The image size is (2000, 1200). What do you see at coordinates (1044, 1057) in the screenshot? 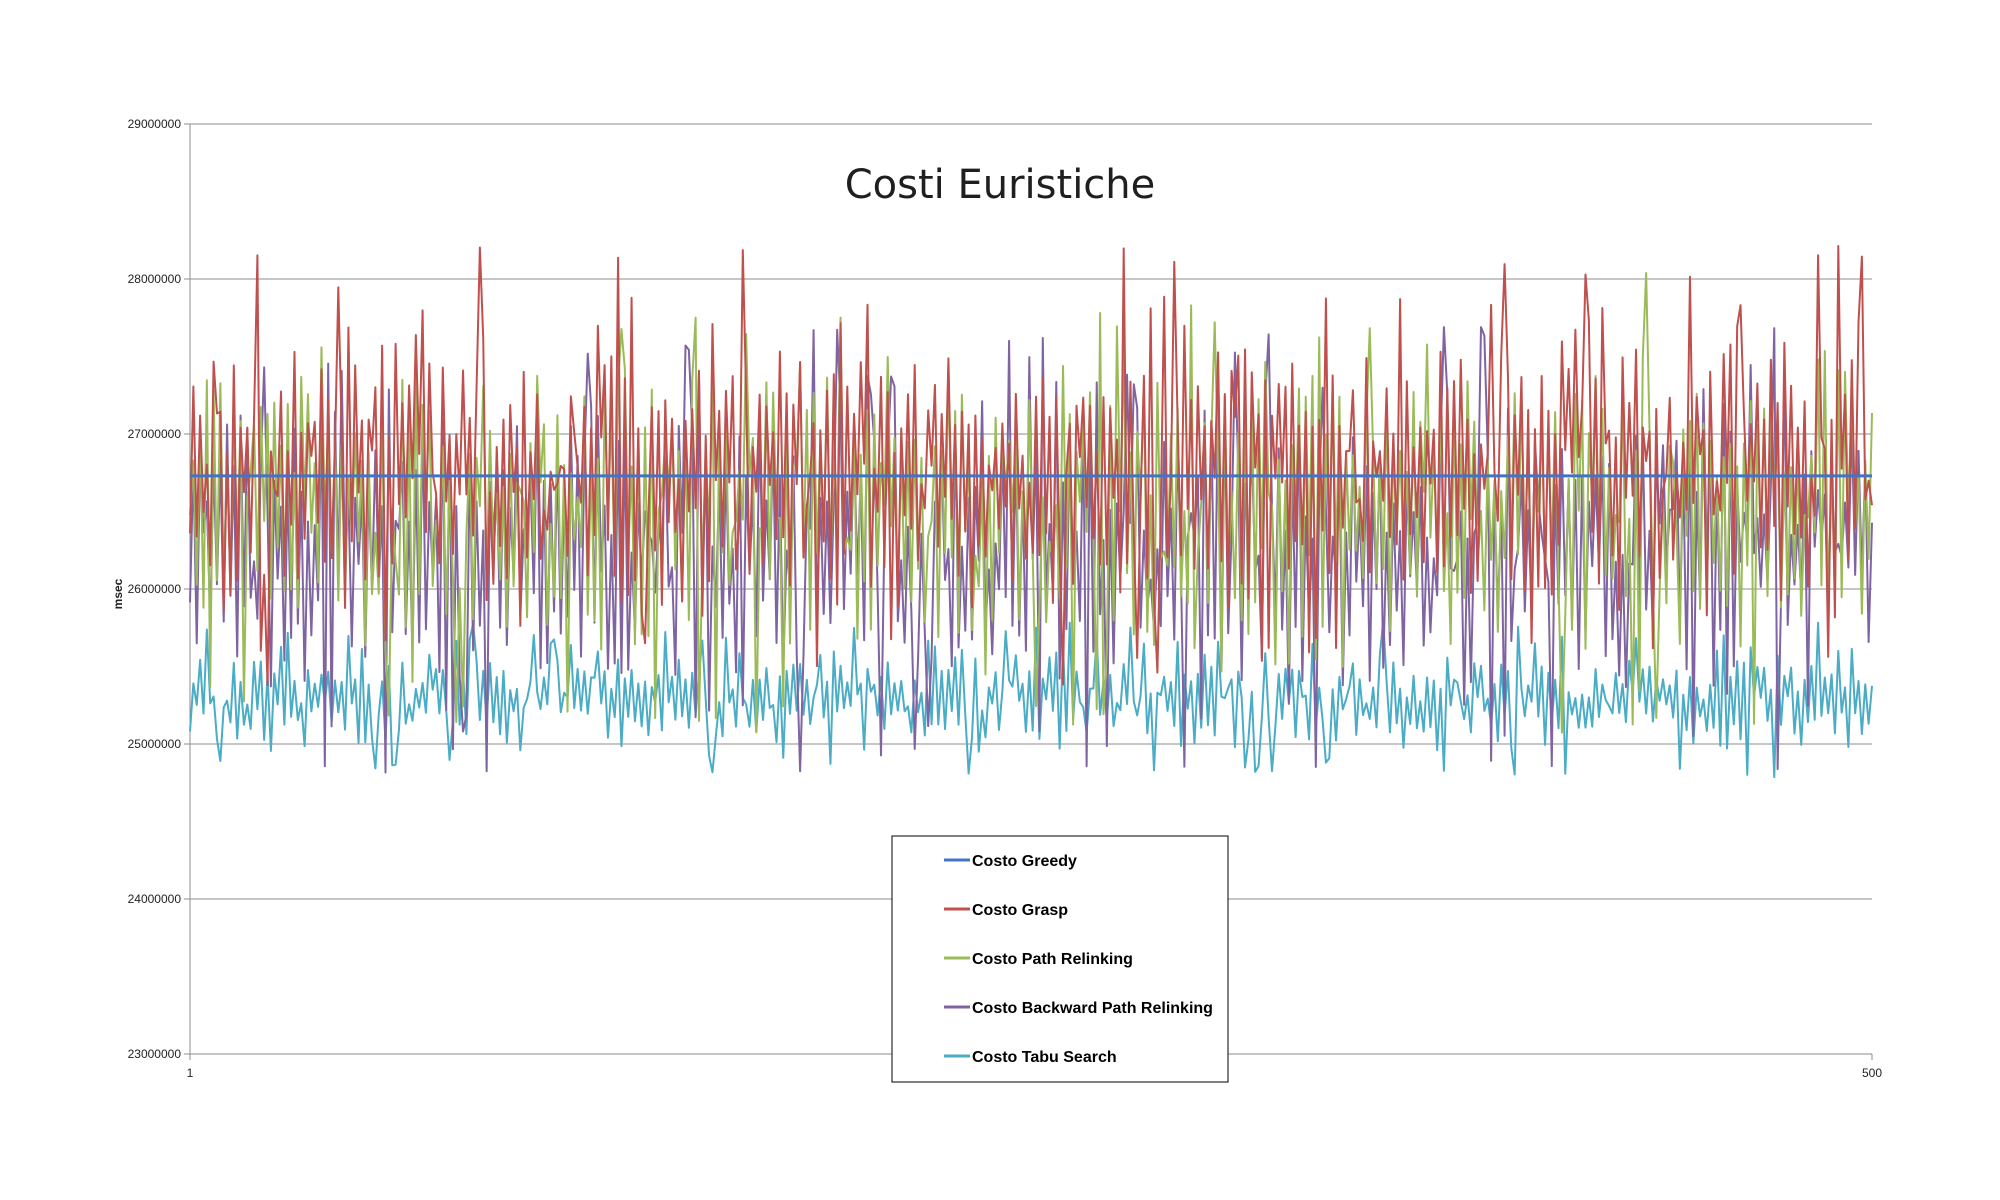
I see `legend-label: Costo Tabu Search` at bounding box center [1044, 1057].